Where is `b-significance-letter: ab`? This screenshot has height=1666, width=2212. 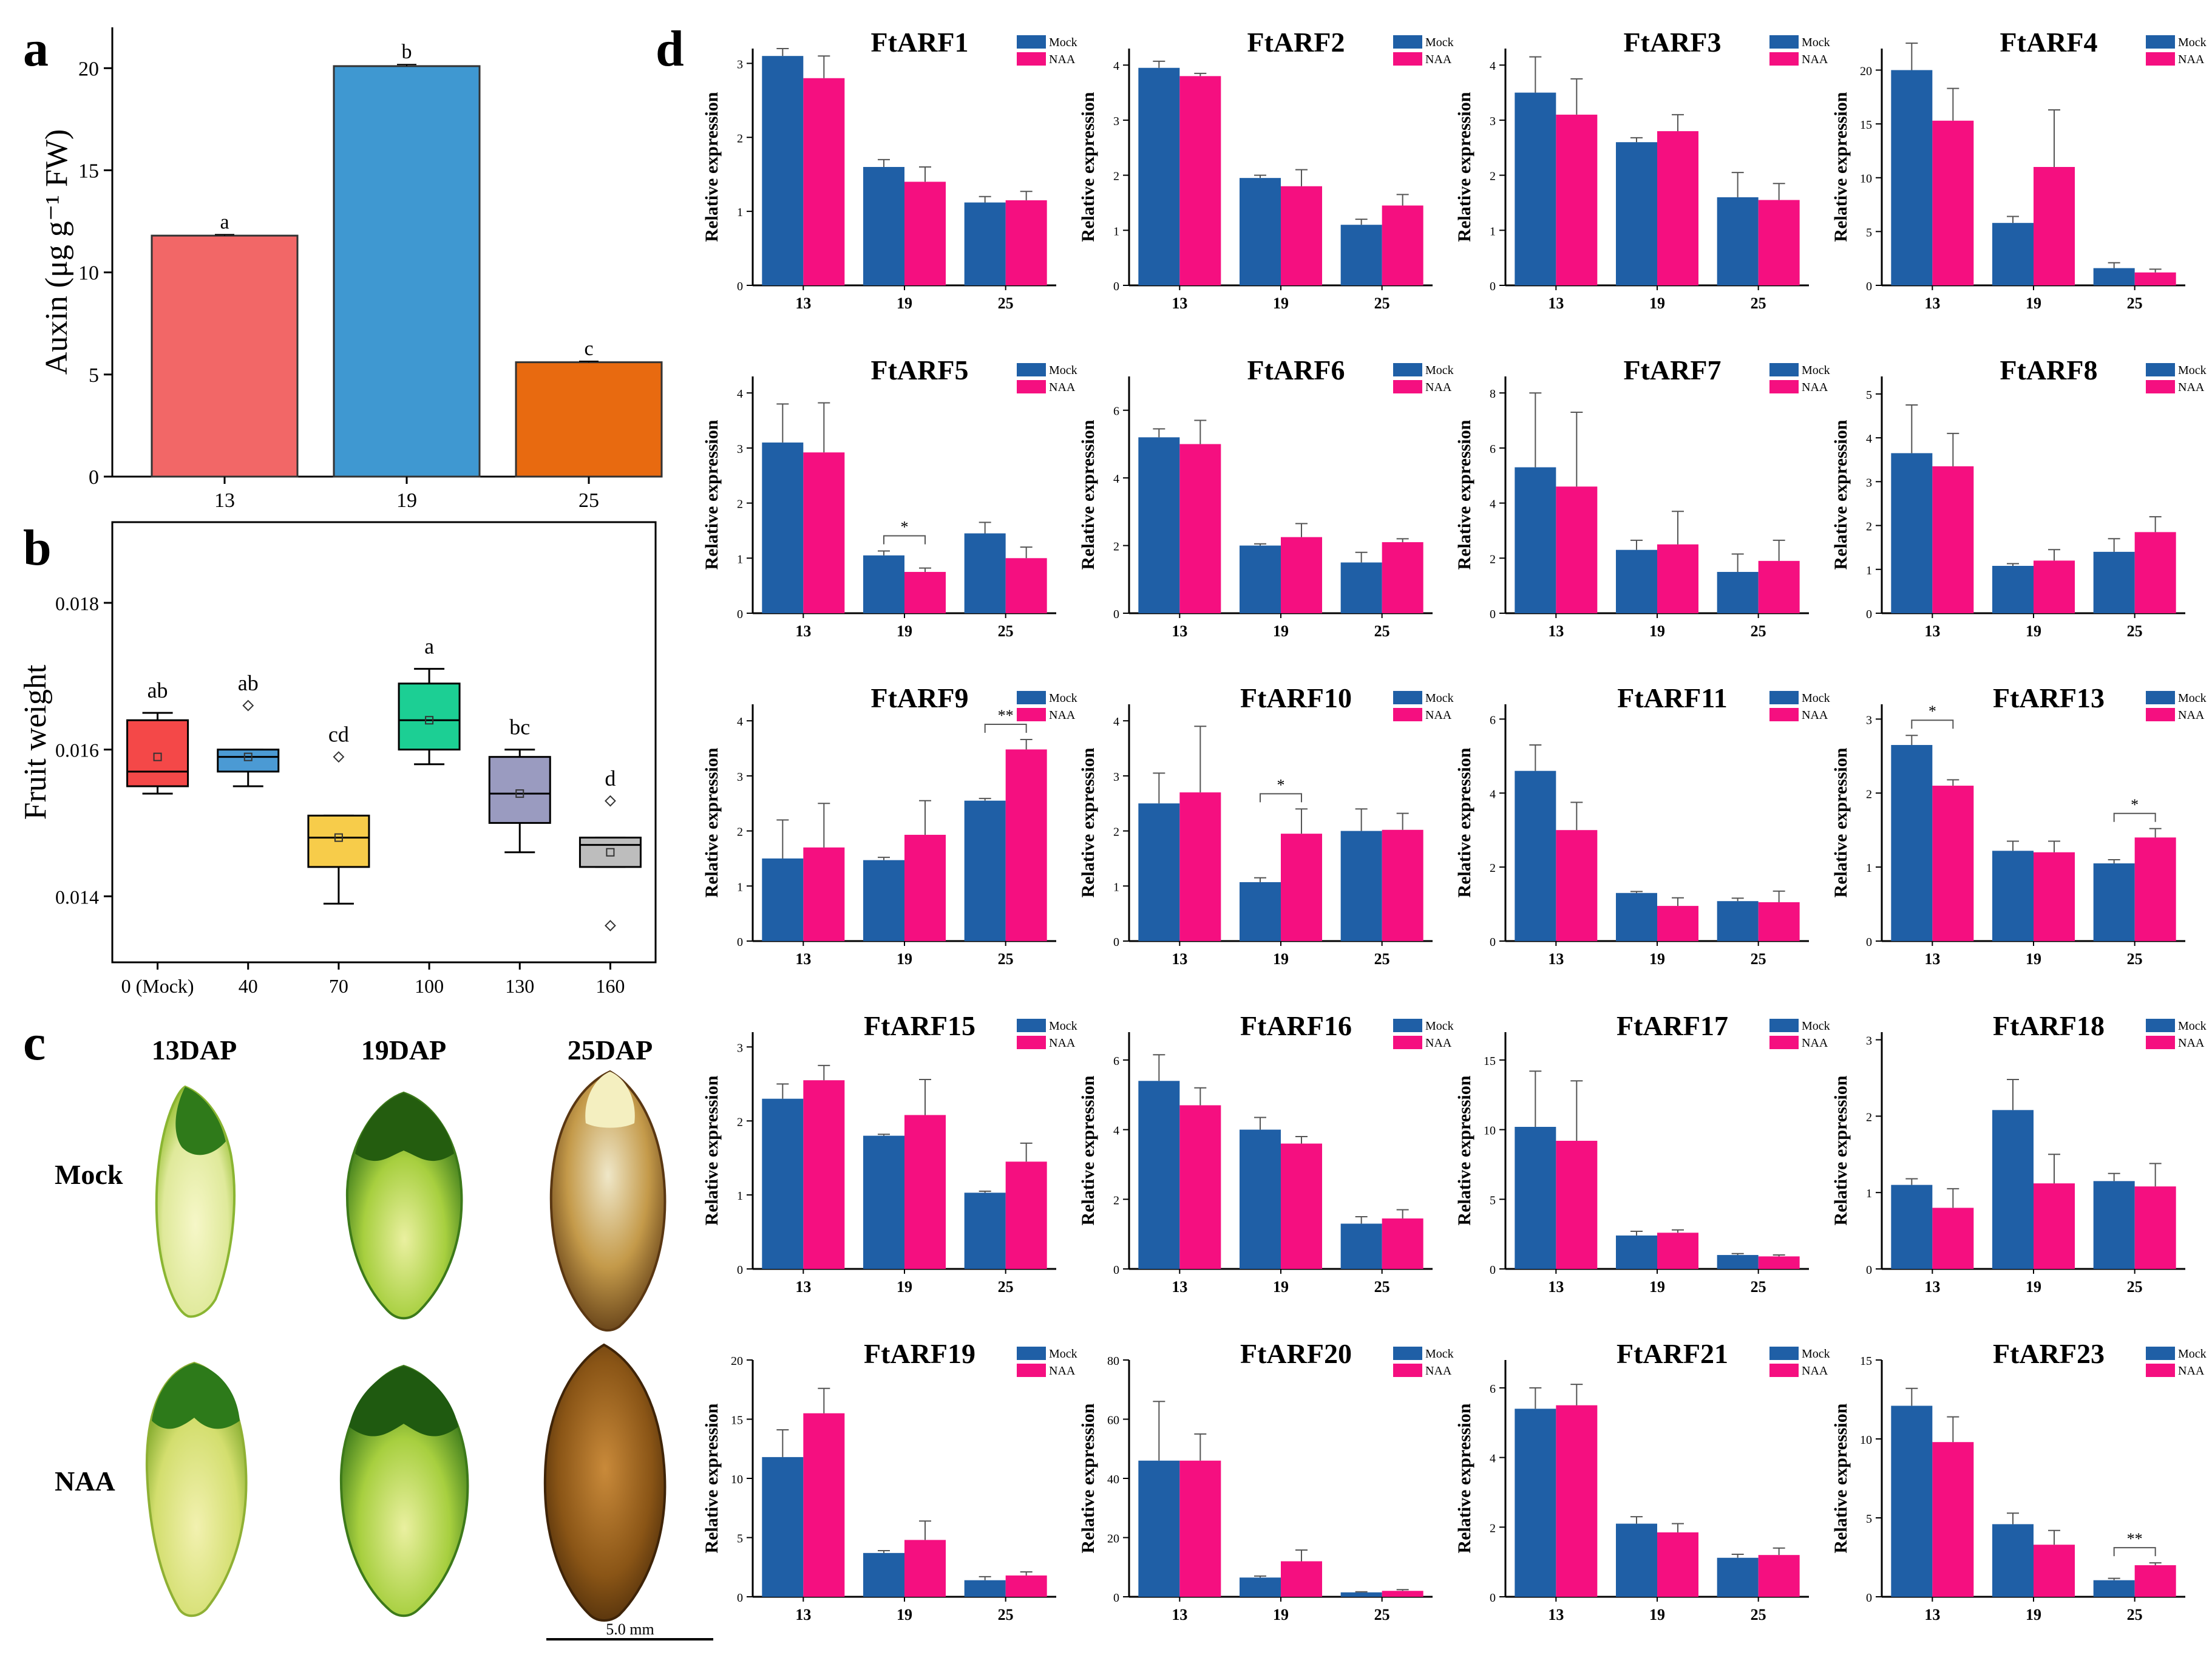
b-significance-letter: ab is located at coordinates (158, 690).